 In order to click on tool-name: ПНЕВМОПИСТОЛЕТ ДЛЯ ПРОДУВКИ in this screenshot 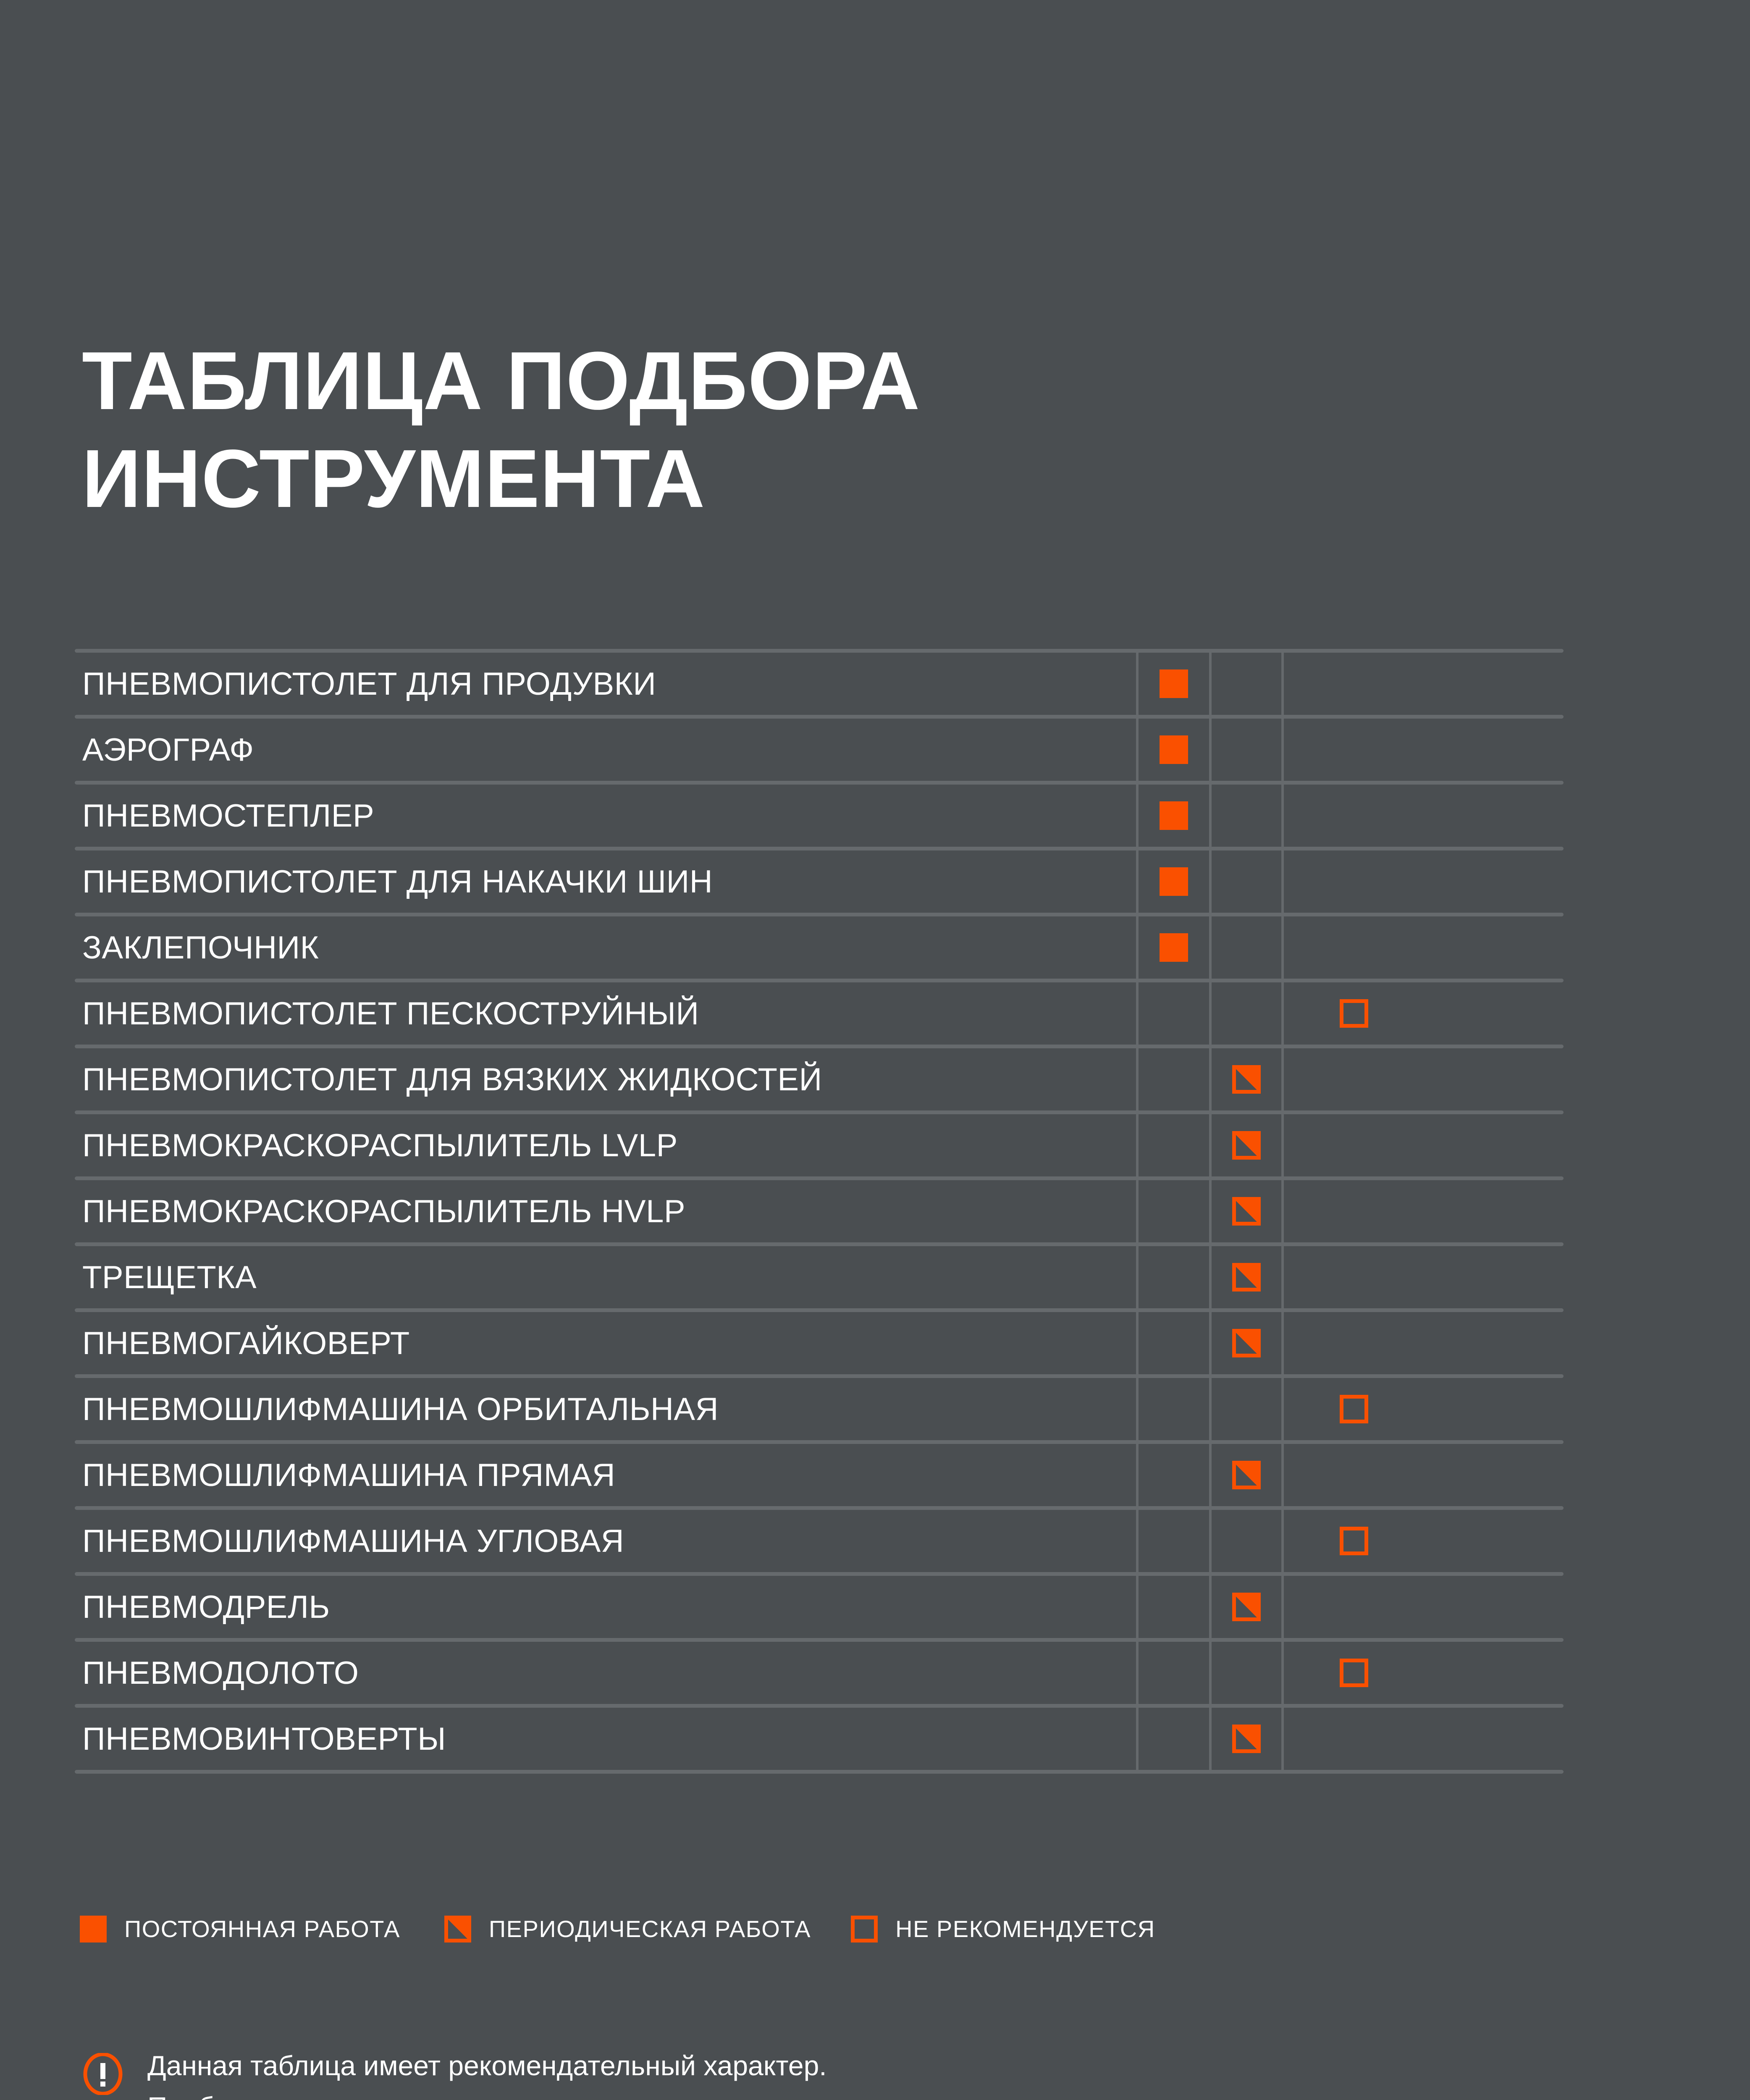, I will do `click(369, 684)`.